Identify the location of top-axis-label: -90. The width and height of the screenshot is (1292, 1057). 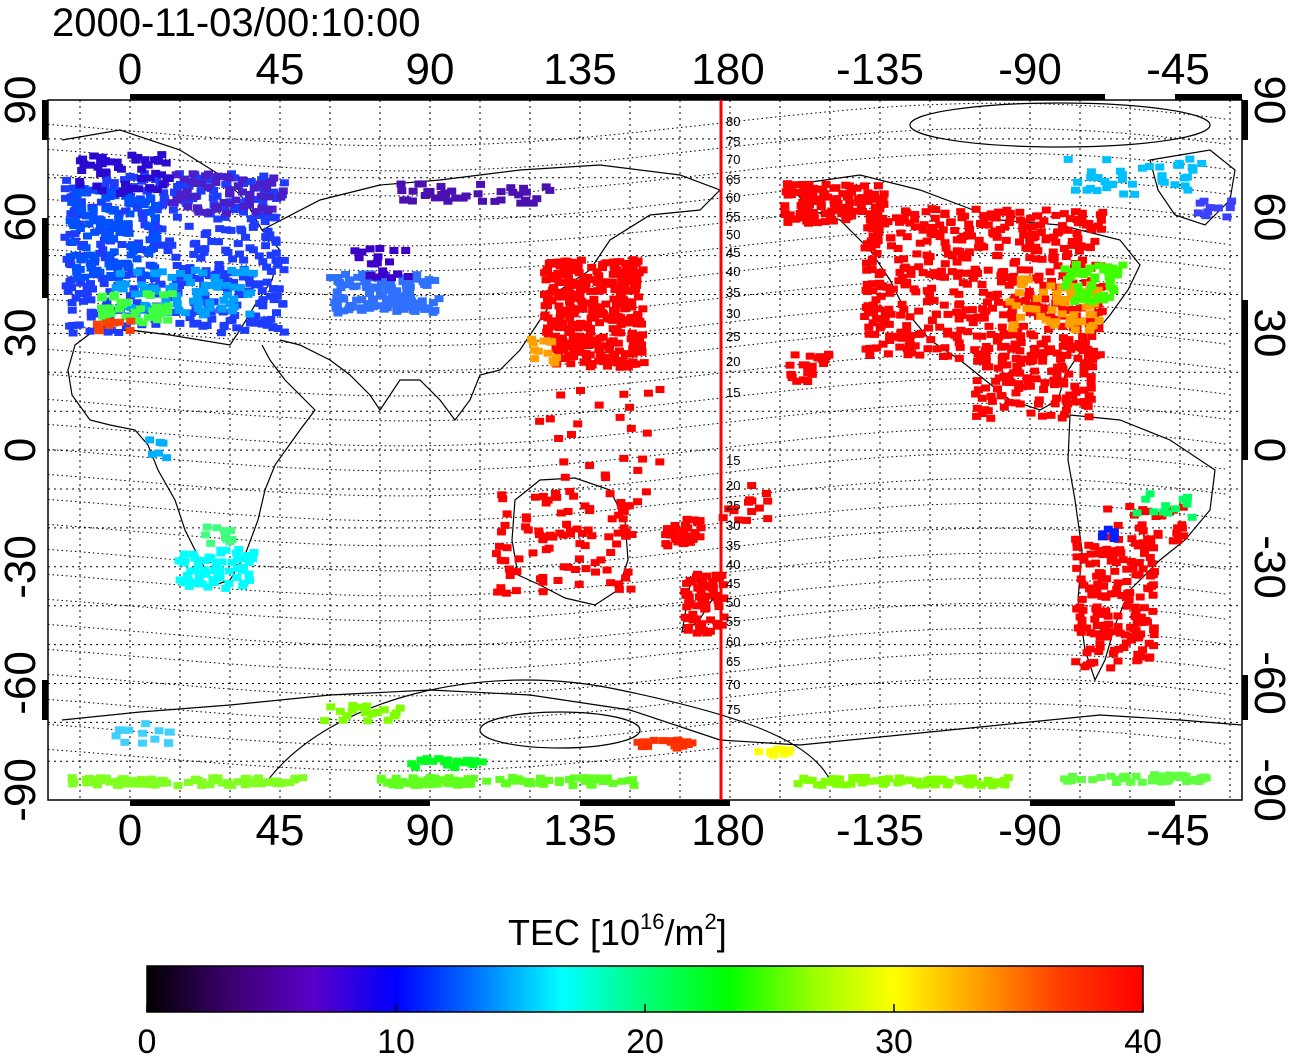
(1030, 69).